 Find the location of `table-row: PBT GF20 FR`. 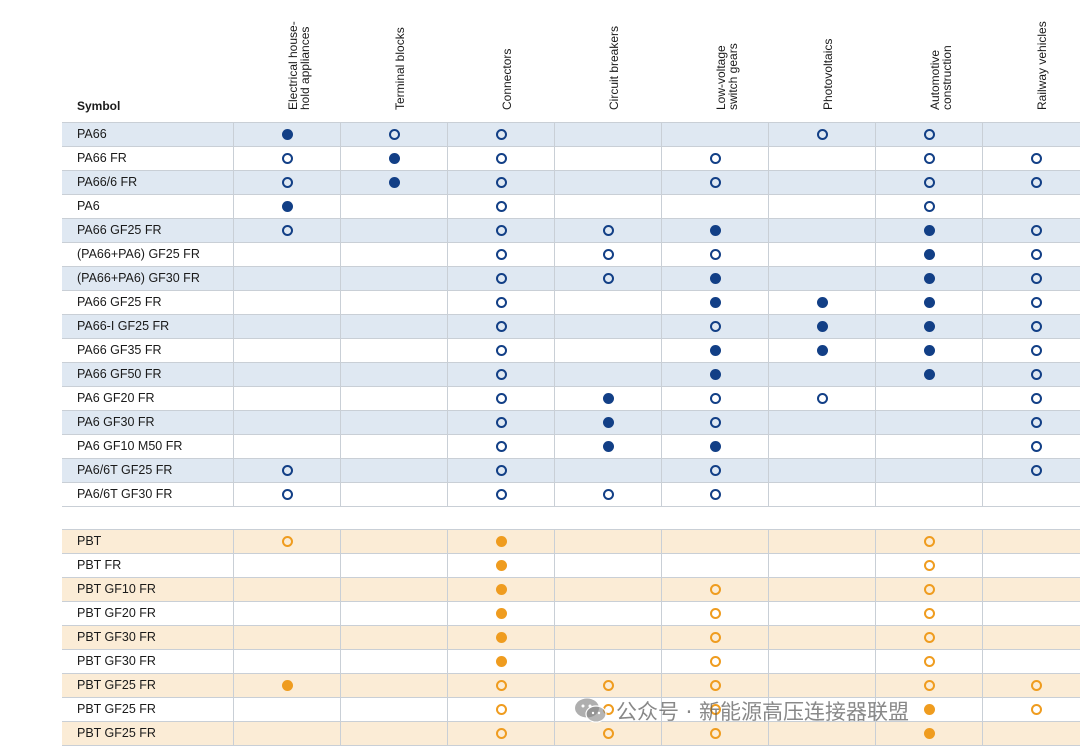

table-row: PBT GF20 FR is located at coordinates (571, 614).